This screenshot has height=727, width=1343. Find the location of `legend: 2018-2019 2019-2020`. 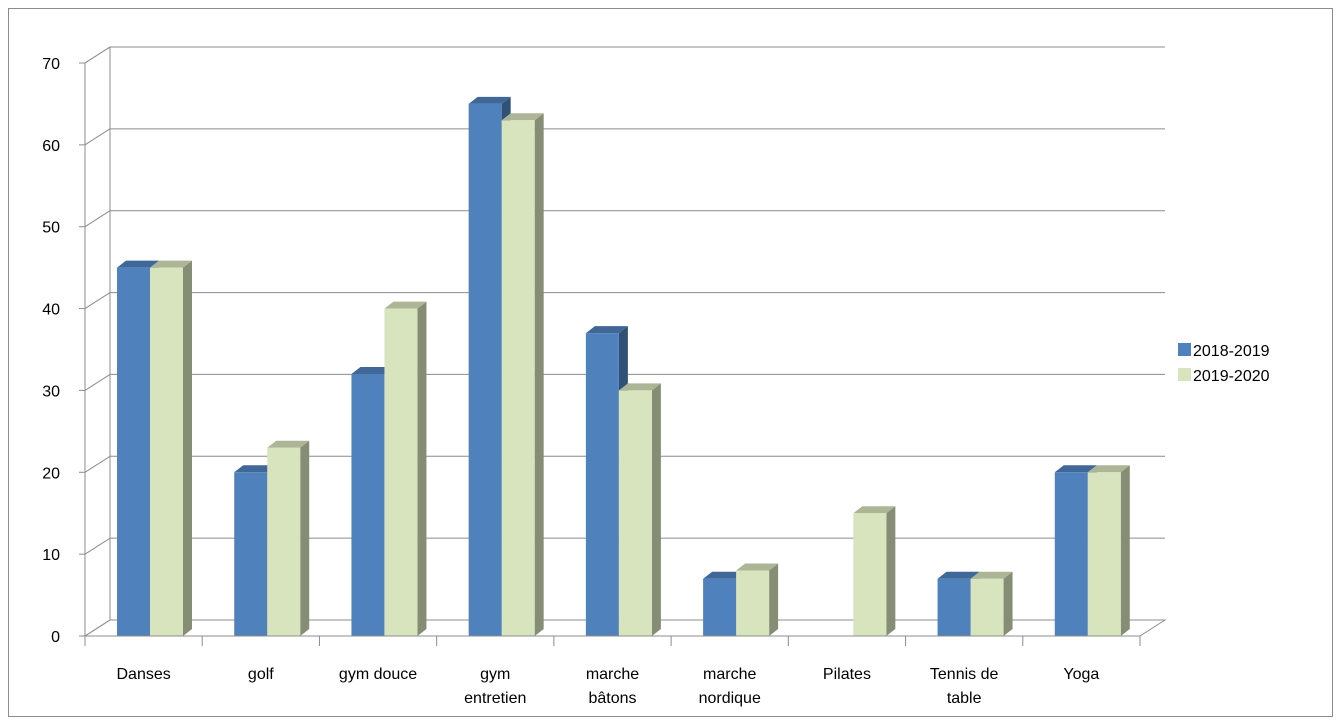

legend: 2018-2019 2019-2020 is located at coordinates (1224, 364).